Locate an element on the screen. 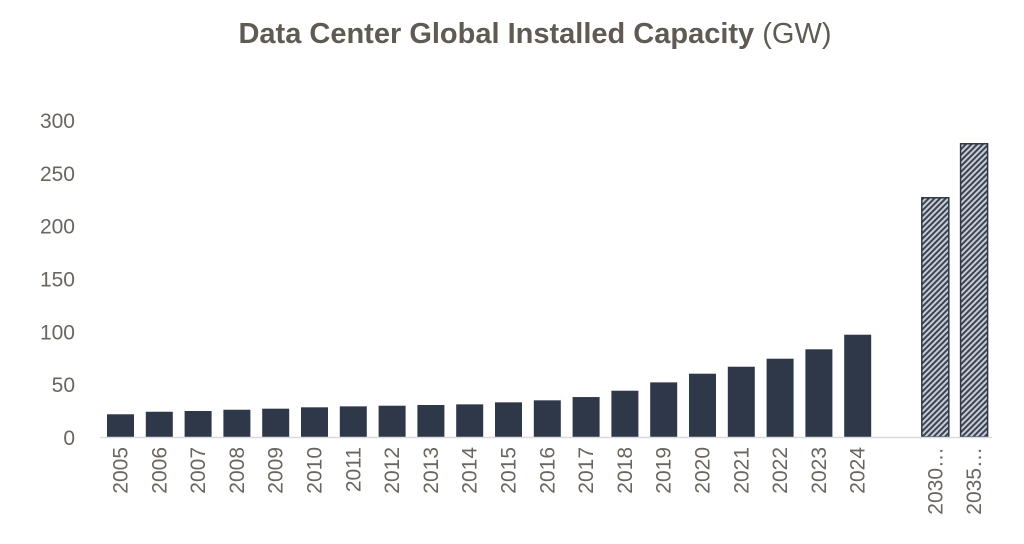  bar-2008 is located at coordinates (237, 423).